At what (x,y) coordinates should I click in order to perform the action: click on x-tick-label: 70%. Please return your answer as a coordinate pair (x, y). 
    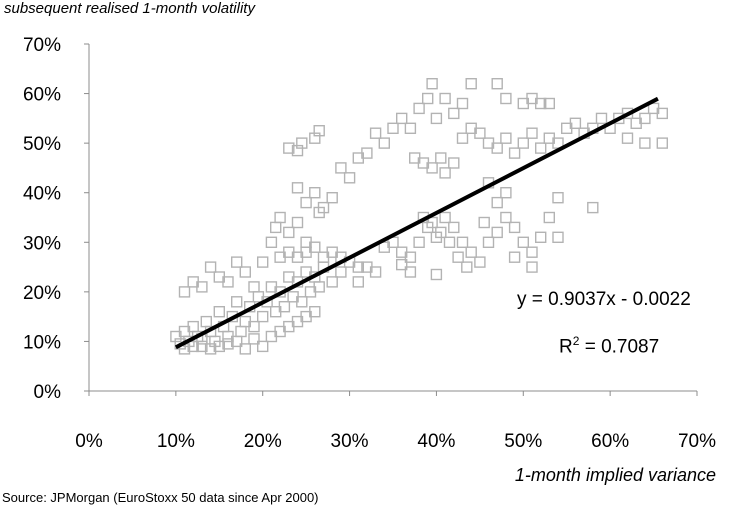
    Looking at the image, I should click on (697, 441).